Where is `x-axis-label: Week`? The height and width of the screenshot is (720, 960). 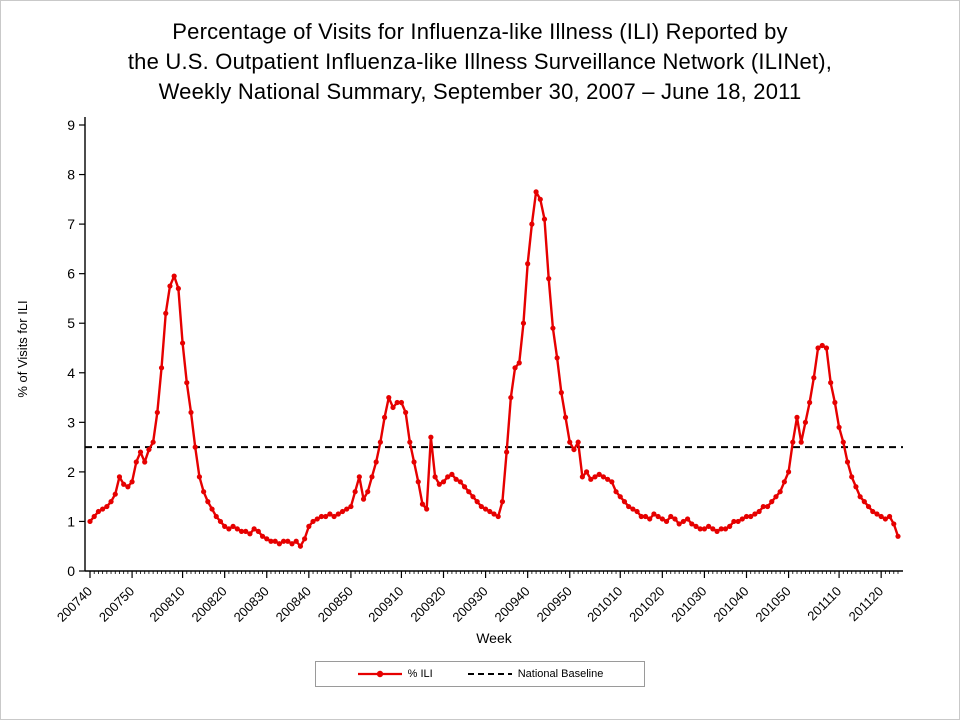 x-axis-label: Week is located at coordinates (494, 638).